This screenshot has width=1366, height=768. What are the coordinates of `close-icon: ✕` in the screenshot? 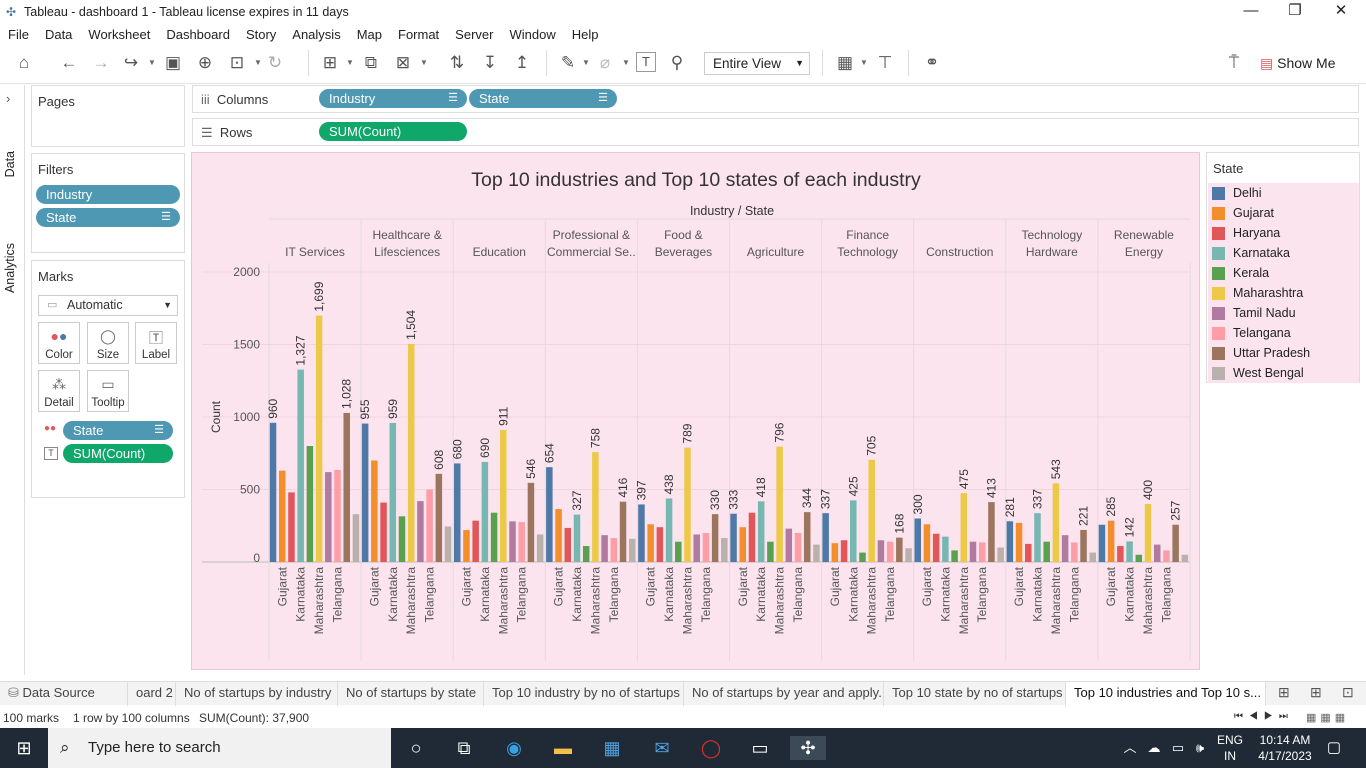 It's located at (1341, 10).